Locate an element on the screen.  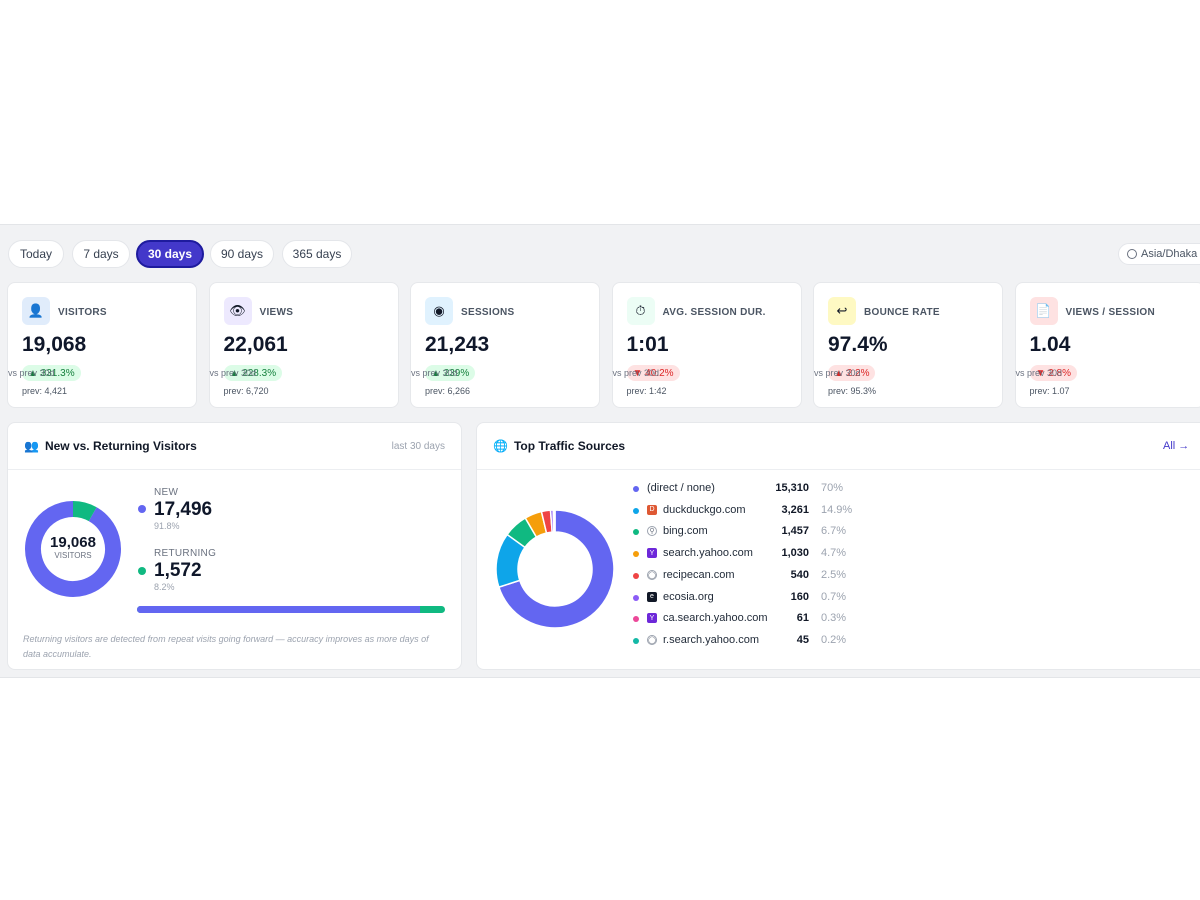
range-365-days-button: 365 days is located at coordinates (317, 254).